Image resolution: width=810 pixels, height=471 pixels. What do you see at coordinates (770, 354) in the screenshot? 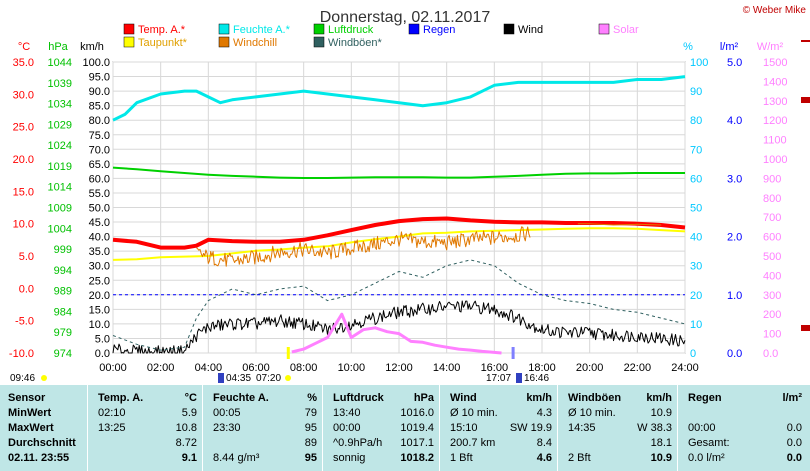
I see `solar_wm2-tick-label: 0.0` at bounding box center [770, 354].